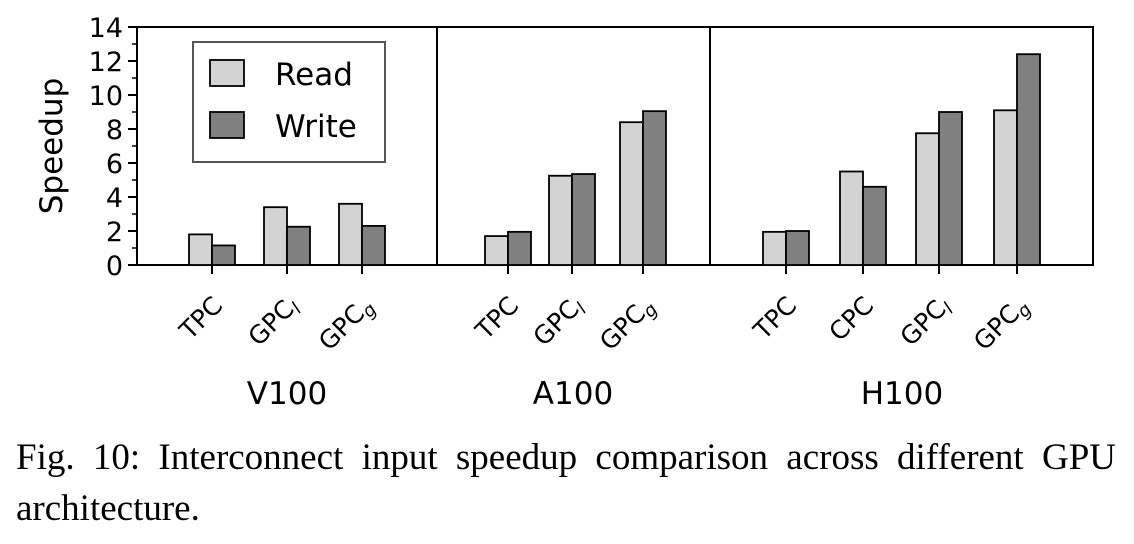 This screenshot has width=1134, height=544. I want to click on bar-h100-read-cpc, so click(851, 218).